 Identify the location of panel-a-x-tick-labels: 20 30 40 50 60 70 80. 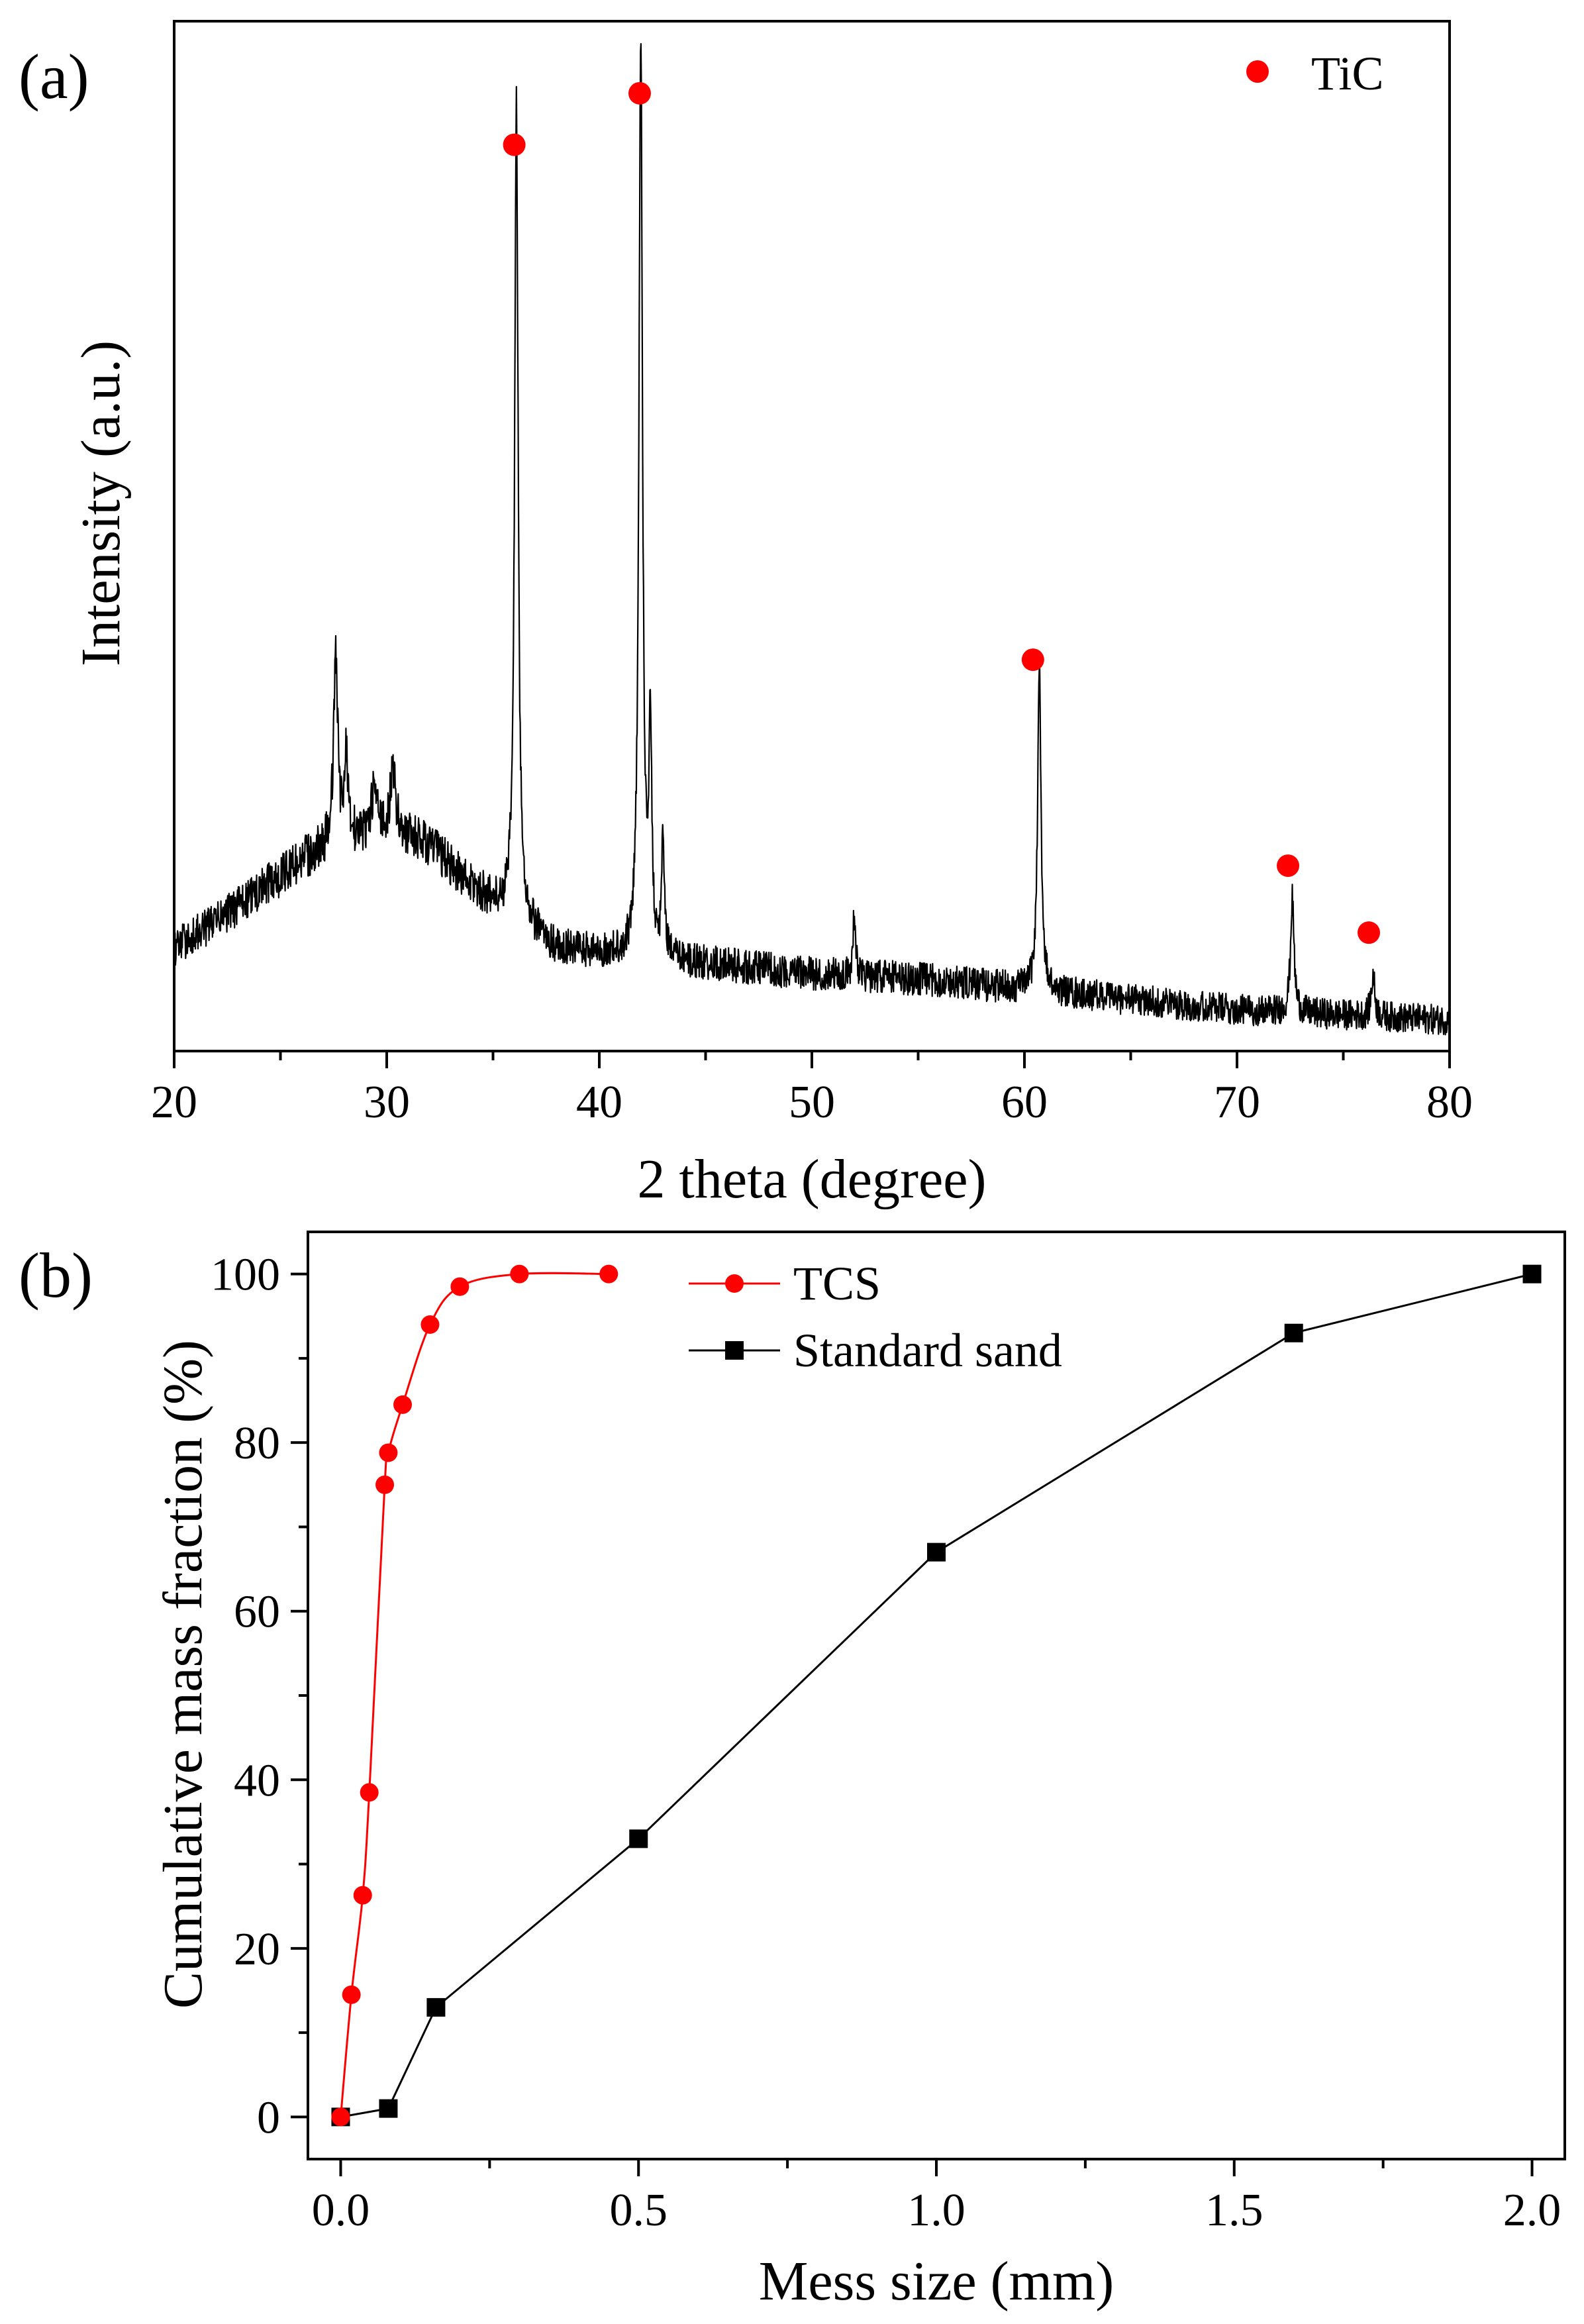
(812, 1102).